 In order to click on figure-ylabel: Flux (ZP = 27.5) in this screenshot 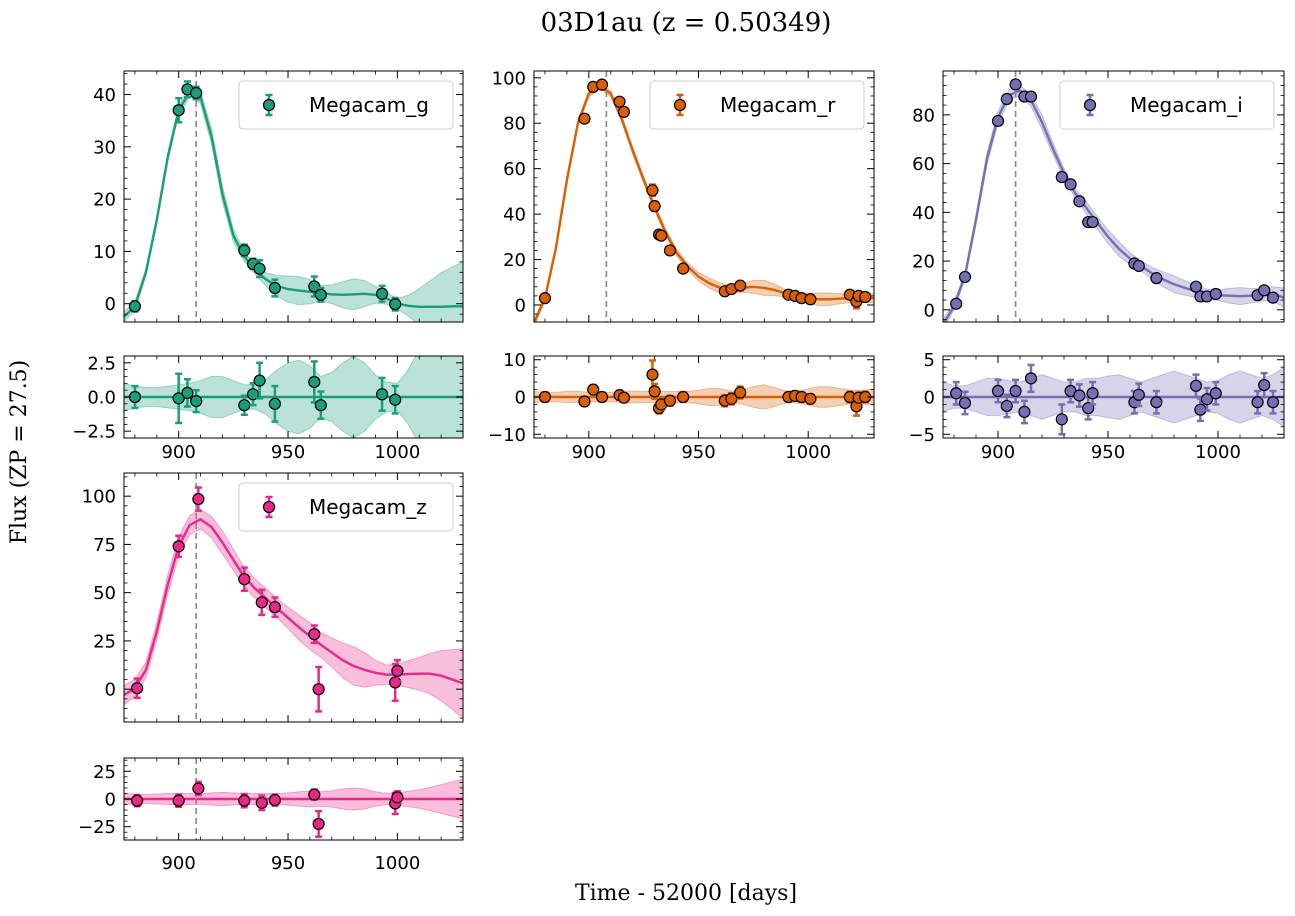, I will do `click(19, 452)`.